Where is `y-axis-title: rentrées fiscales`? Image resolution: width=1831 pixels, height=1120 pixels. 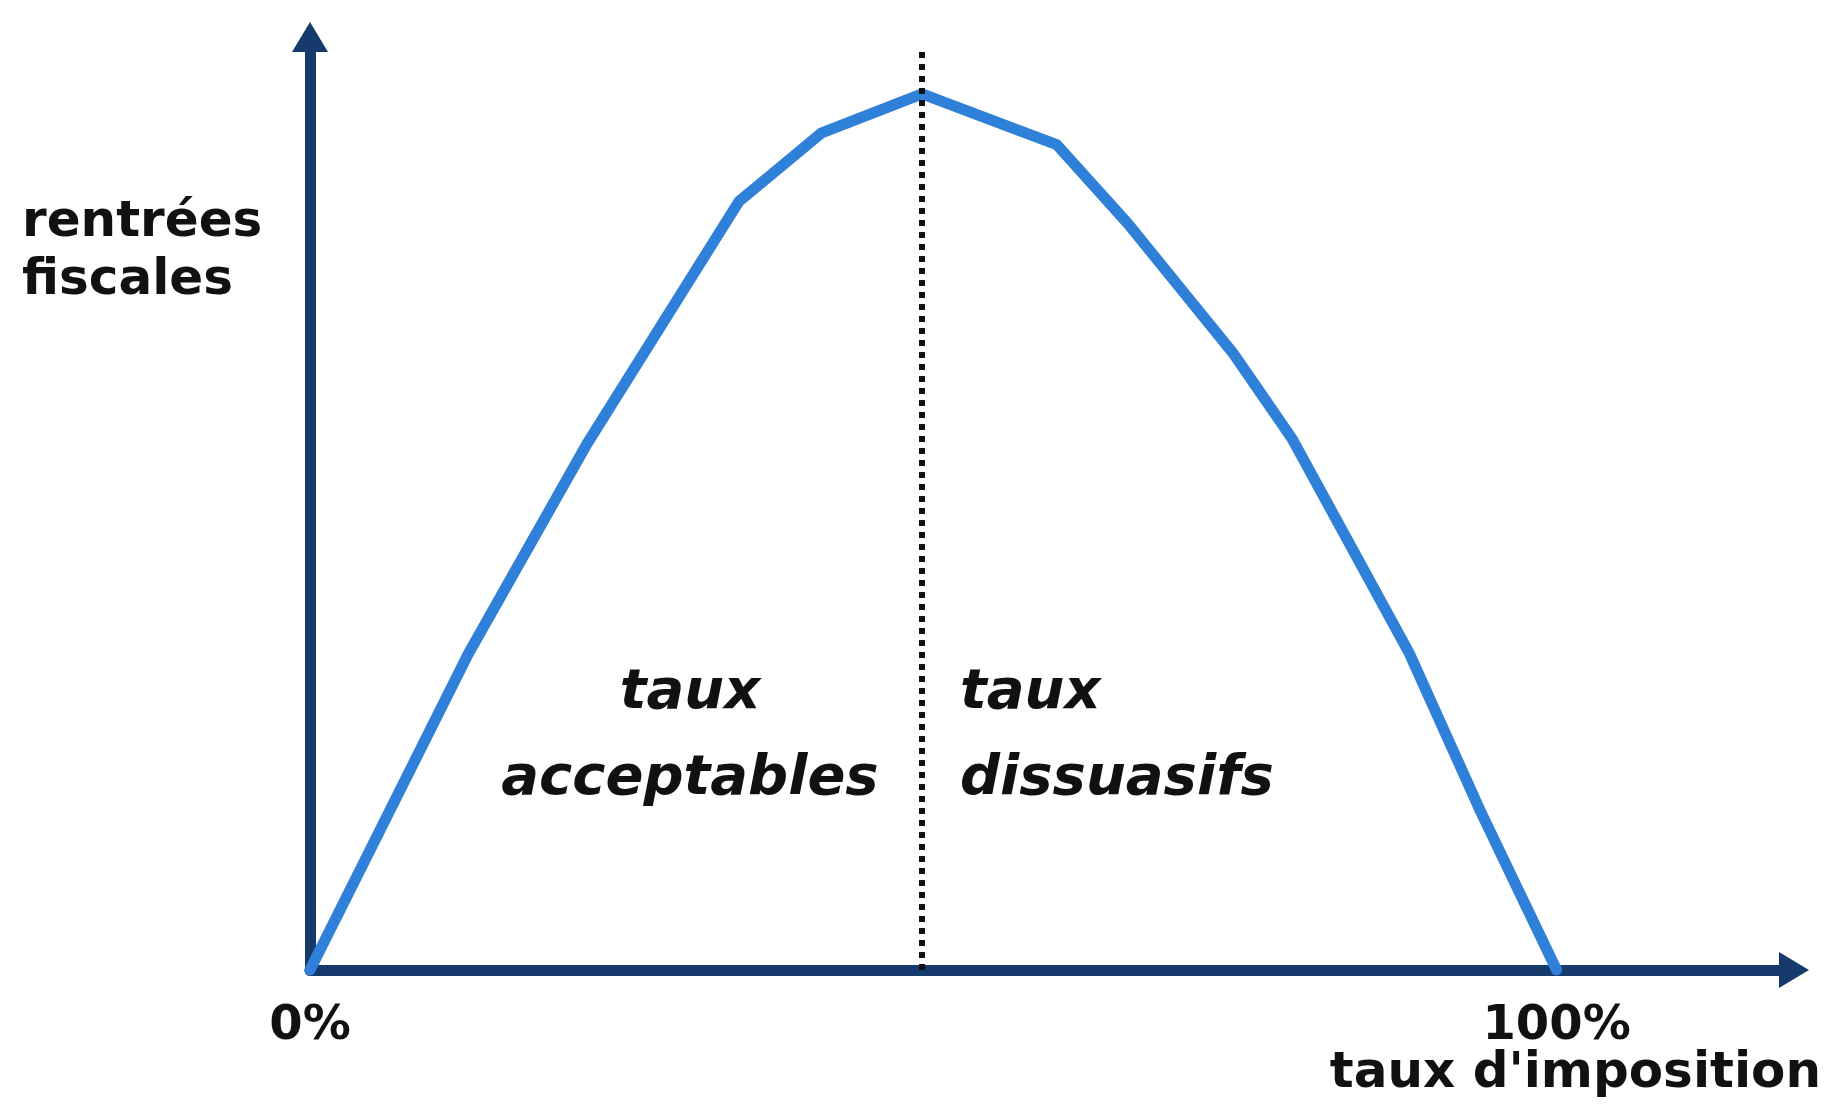 y-axis-title: rentrées fiscales is located at coordinates (142, 248).